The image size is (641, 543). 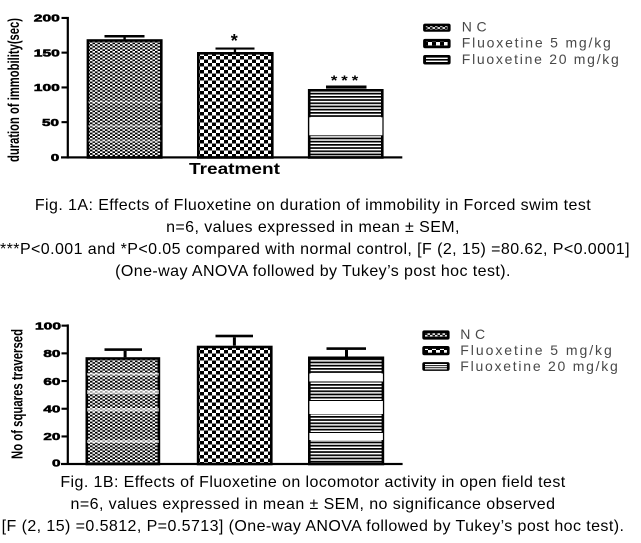 I want to click on svg-text: 60, so click(x=51, y=382).